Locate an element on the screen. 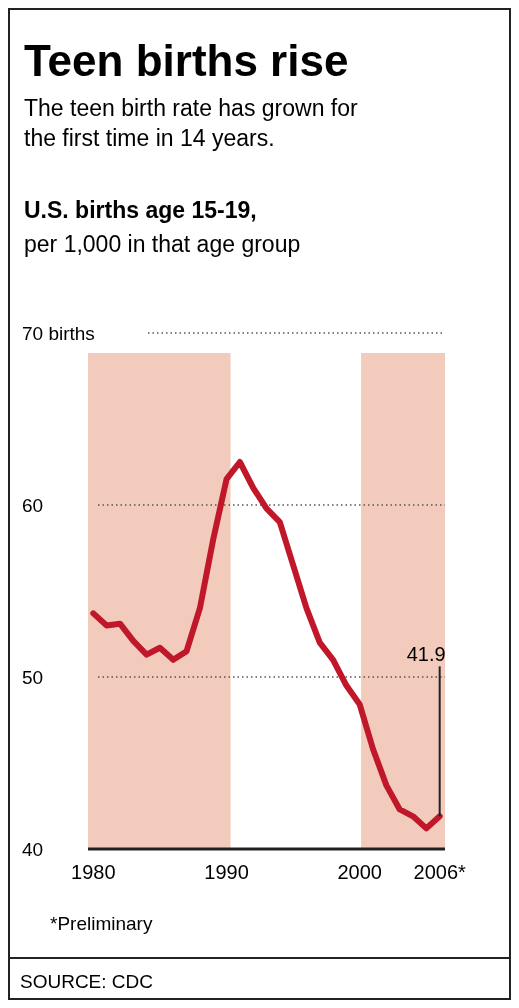 The image size is (519, 1008). x-tick-label: 2000 is located at coordinates (359, 872).